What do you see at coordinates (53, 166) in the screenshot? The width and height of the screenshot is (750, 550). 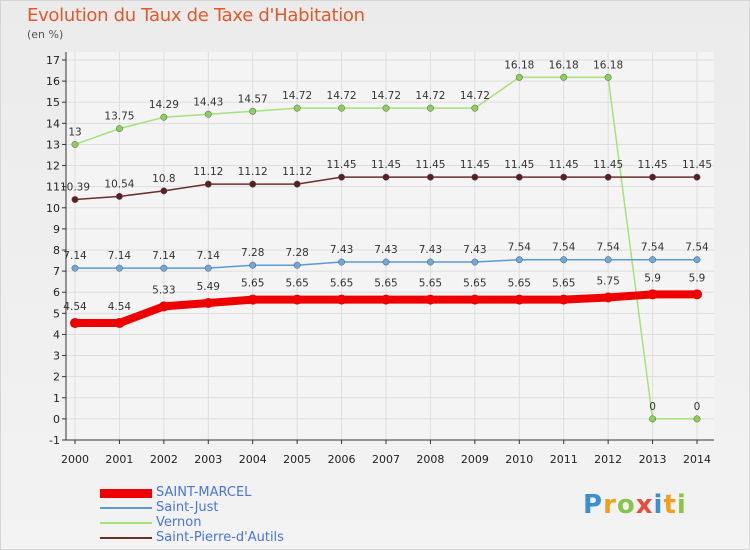 I see `y-tick-label: 12` at bounding box center [53, 166].